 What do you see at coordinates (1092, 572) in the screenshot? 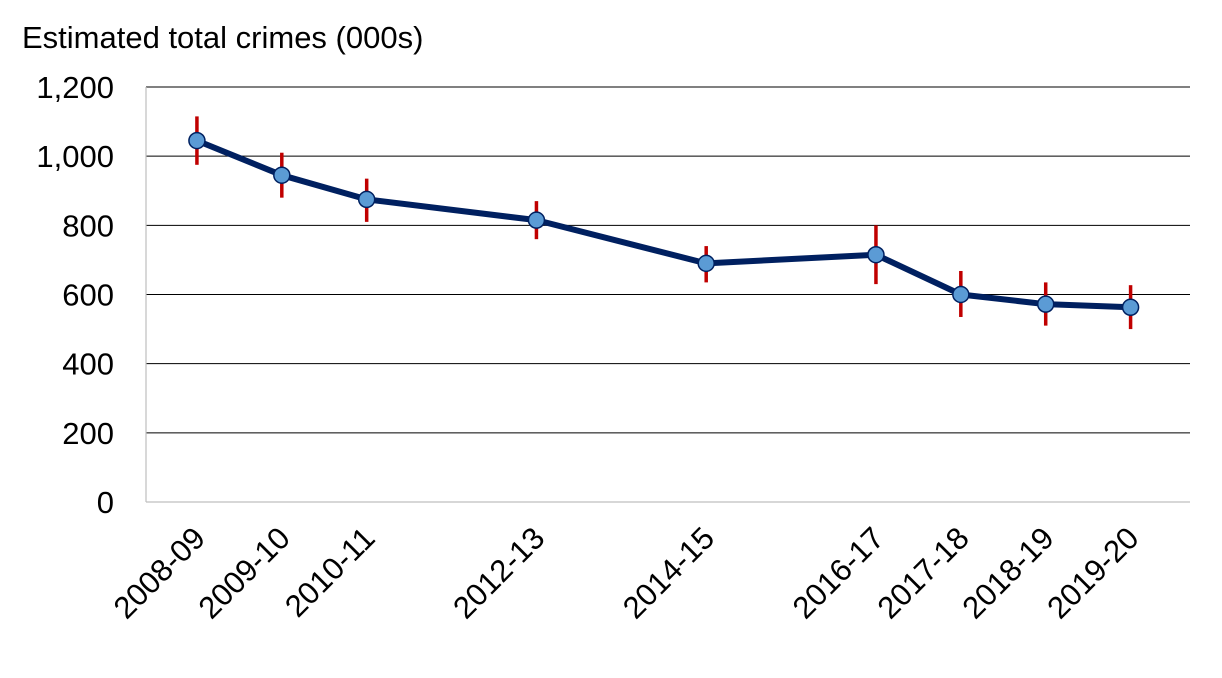
I see `x-tick-label: 2019-20` at bounding box center [1092, 572].